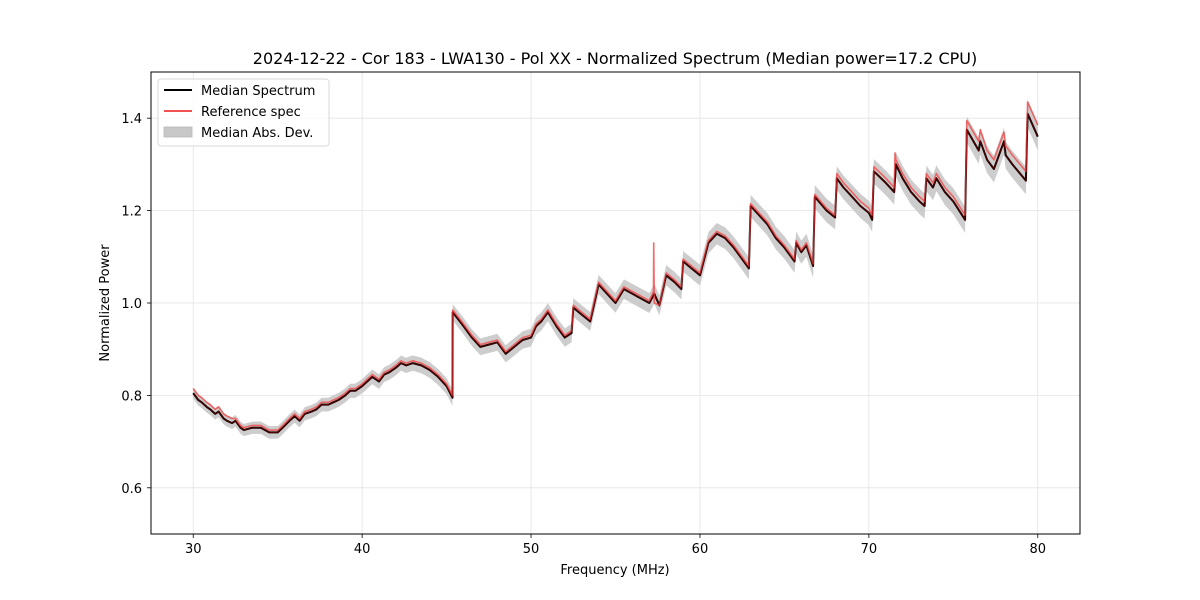 The width and height of the screenshot is (1200, 600). Describe the element at coordinates (131, 119) in the screenshot. I see `y-tick-label: 1.4` at that location.